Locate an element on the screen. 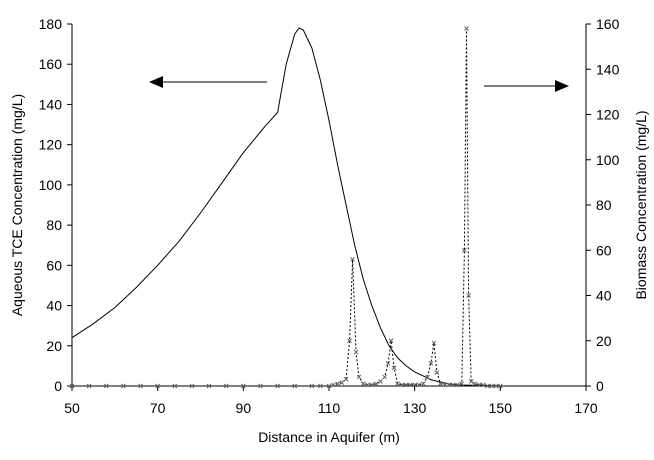 Image resolution: width=654 pixels, height=460 pixels. left-y-tick-label: 80 is located at coordinates (54, 225).